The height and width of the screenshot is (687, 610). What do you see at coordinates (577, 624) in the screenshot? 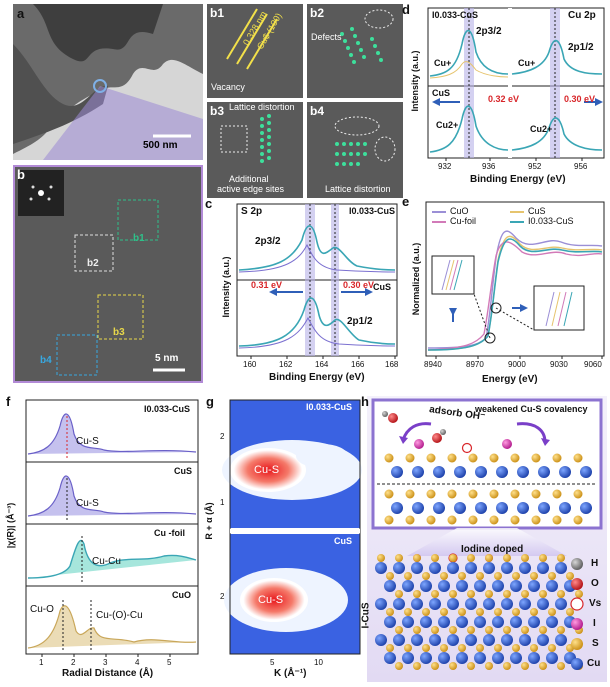
I see `legend-iodine-atom` at bounding box center [577, 624].